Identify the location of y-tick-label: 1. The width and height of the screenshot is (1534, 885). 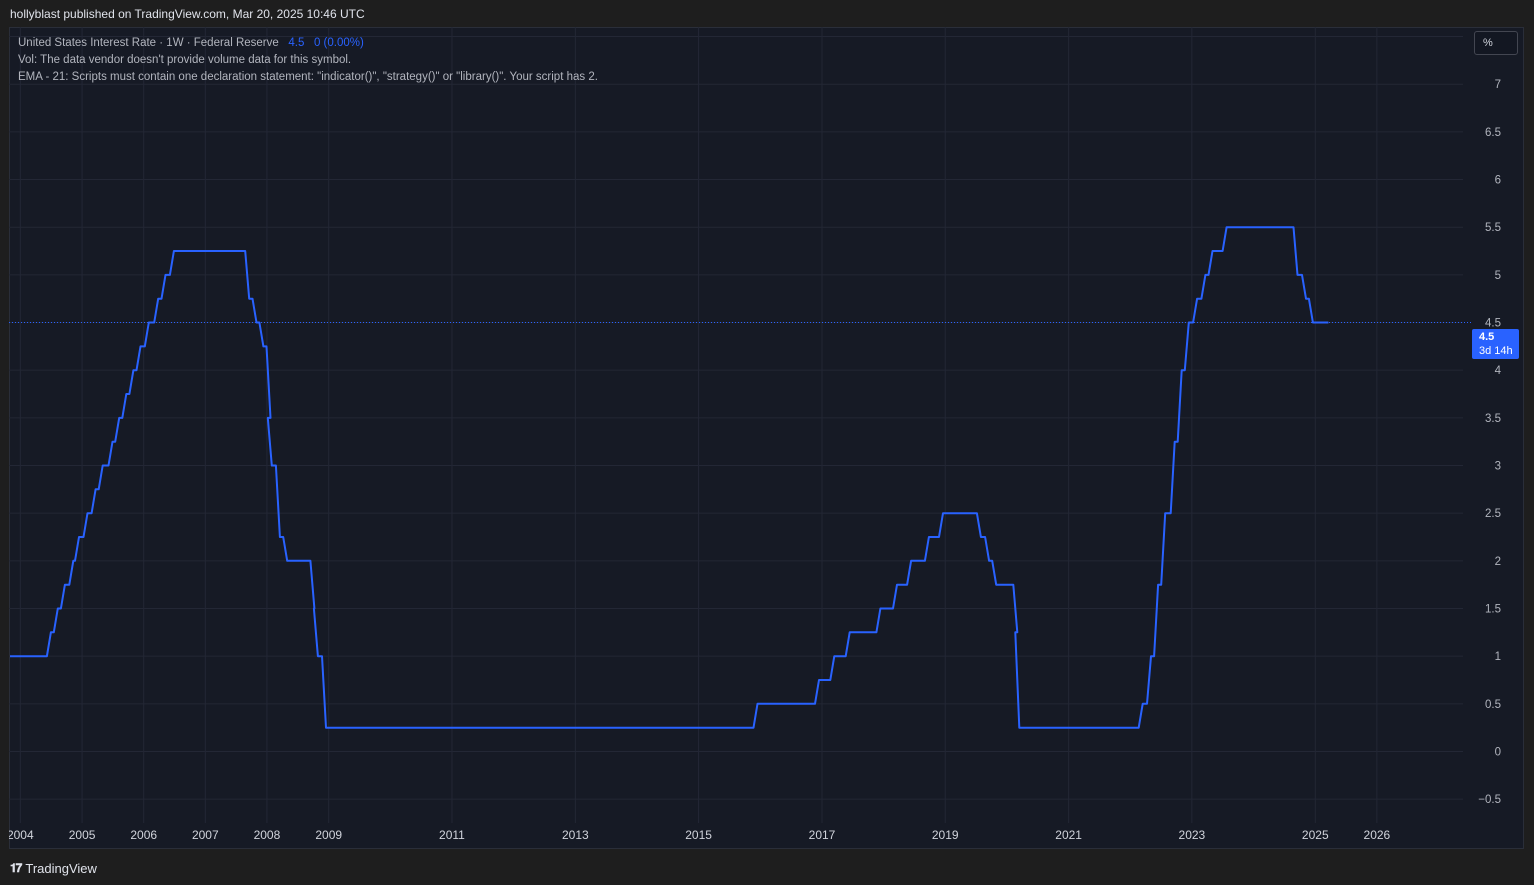
(1498, 657).